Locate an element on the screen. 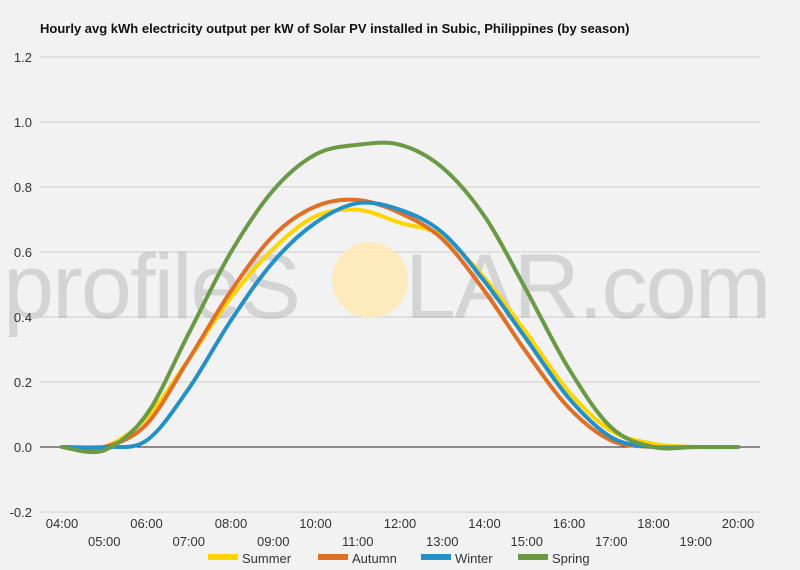 The width and height of the screenshot is (800, 570). x-tick-label: 18:00 is located at coordinates (653, 523).